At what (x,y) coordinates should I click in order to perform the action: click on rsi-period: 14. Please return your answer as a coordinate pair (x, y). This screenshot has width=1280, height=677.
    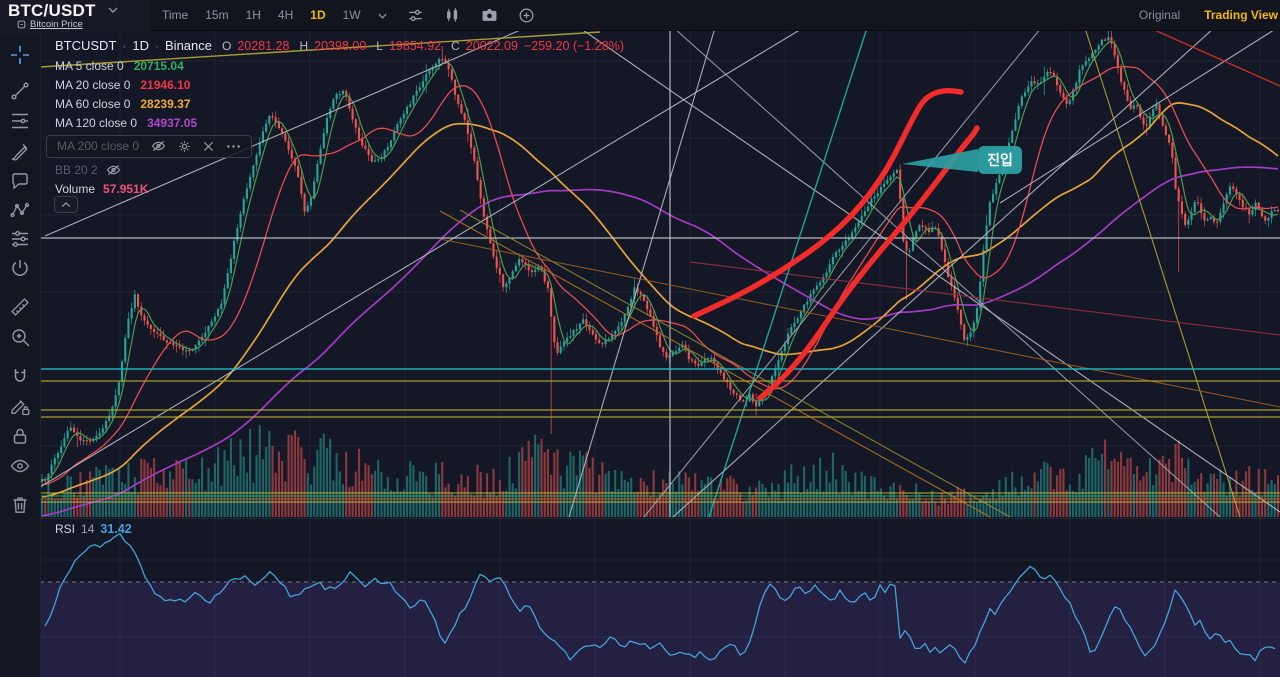
    Looking at the image, I should click on (88, 529).